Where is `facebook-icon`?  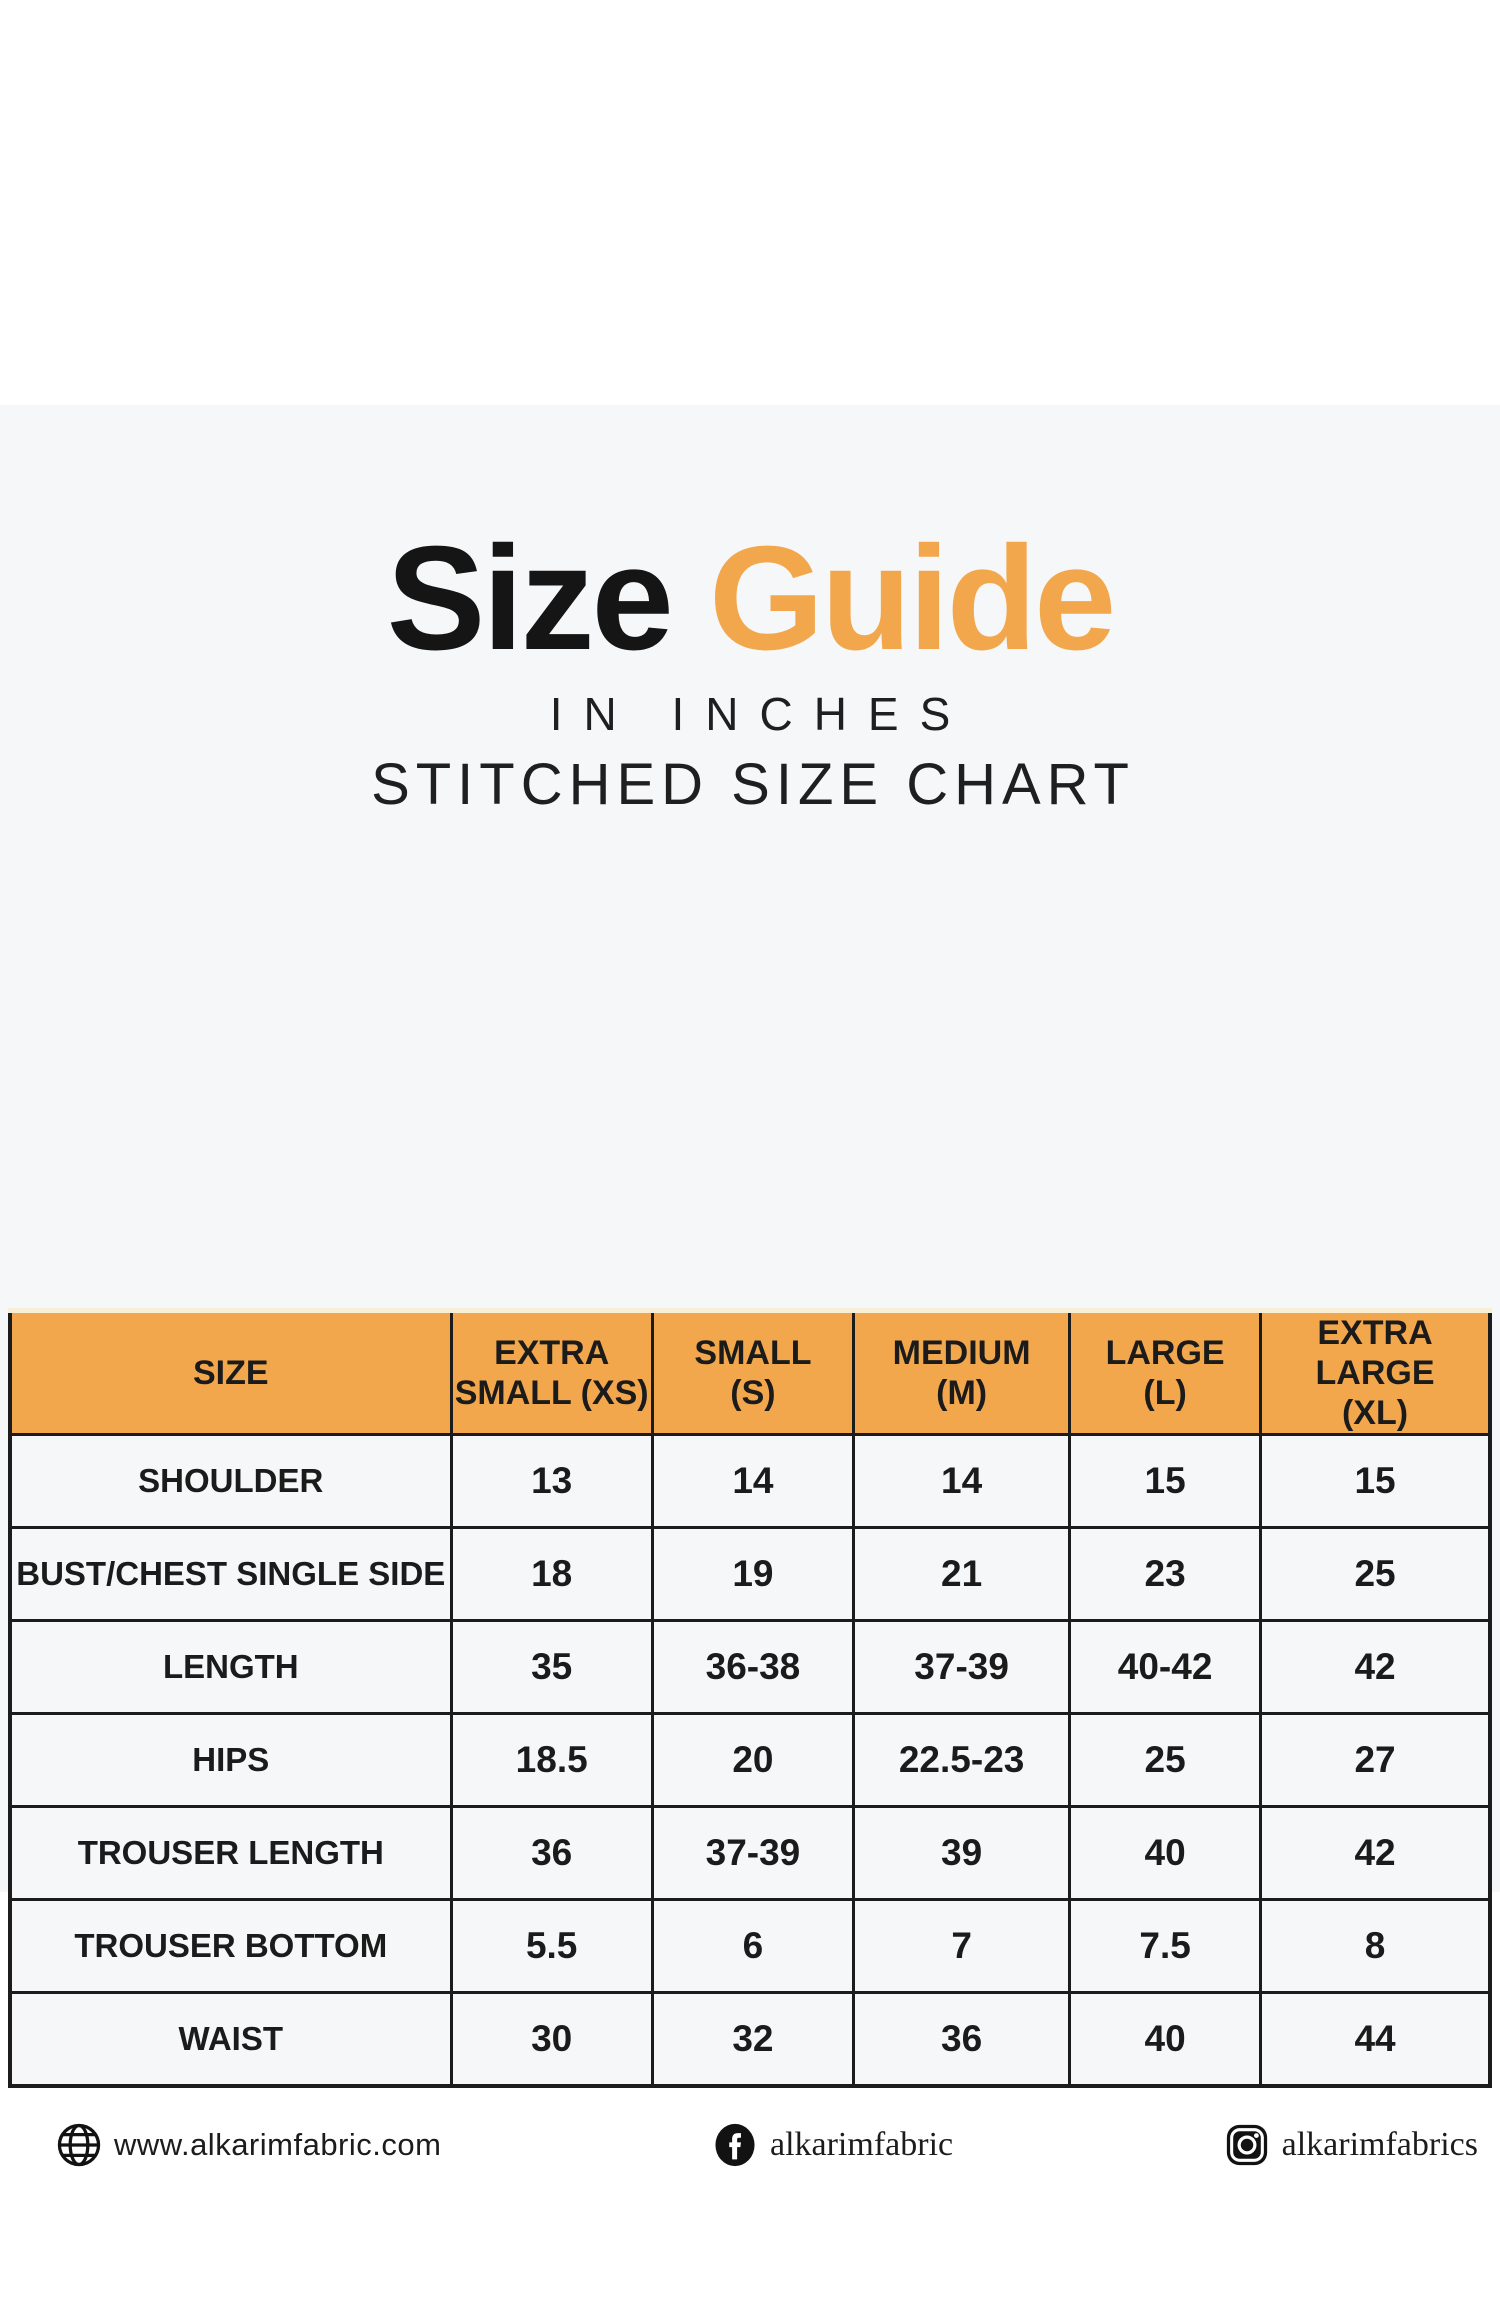 facebook-icon is located at coordinates (735, 2145).